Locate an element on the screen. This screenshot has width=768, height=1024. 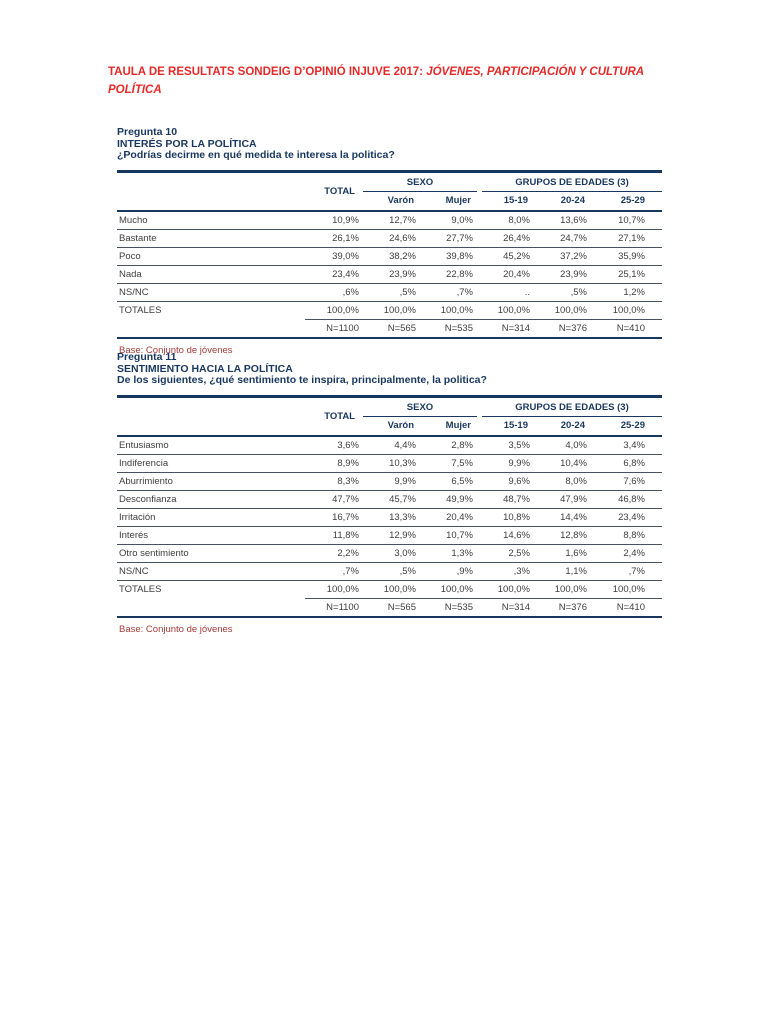
cell-value: 14,4% is located at coordinates (562, 517).